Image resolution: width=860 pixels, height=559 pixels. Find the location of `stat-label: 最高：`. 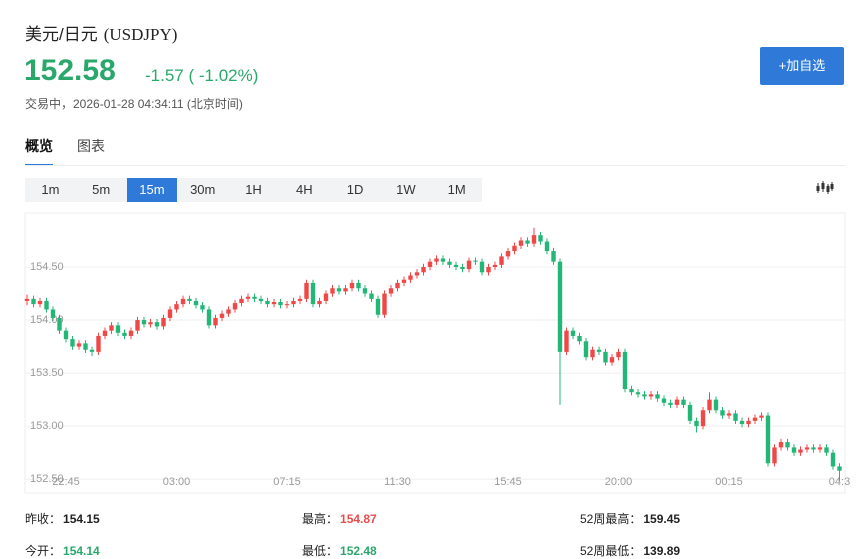

stat-label: 最高： is located at coordinates (320, 519).